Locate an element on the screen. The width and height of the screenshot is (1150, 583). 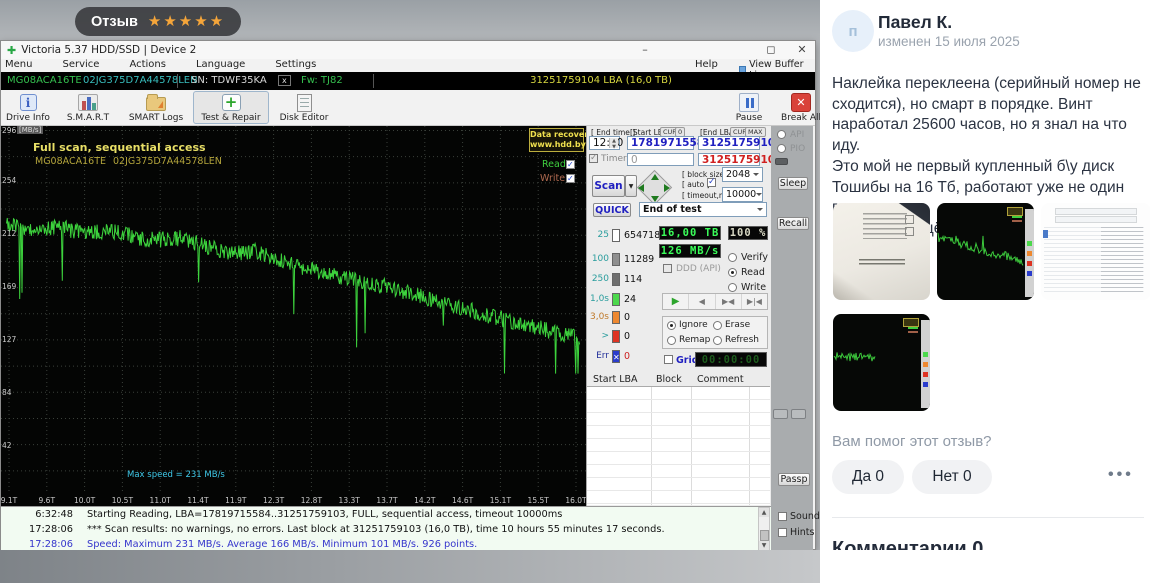
review-more-button: ••• is located at coordinates (1121, 474).